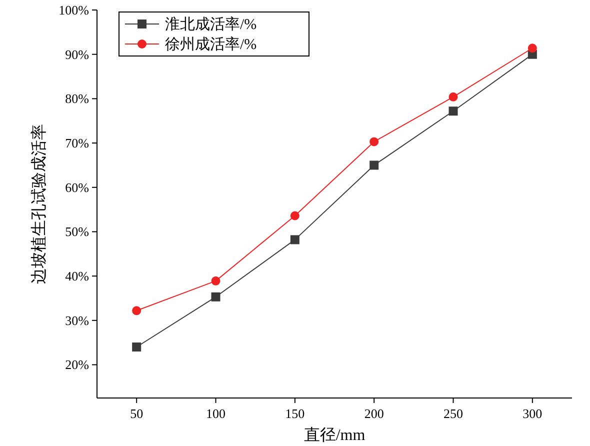 Image resolution: width=590 pixels, height=446 pixels. What do you see at coordinates (77, 143) in the screenshot?
I see `y-tick-label: 70%` at bounding box center [77, 143].